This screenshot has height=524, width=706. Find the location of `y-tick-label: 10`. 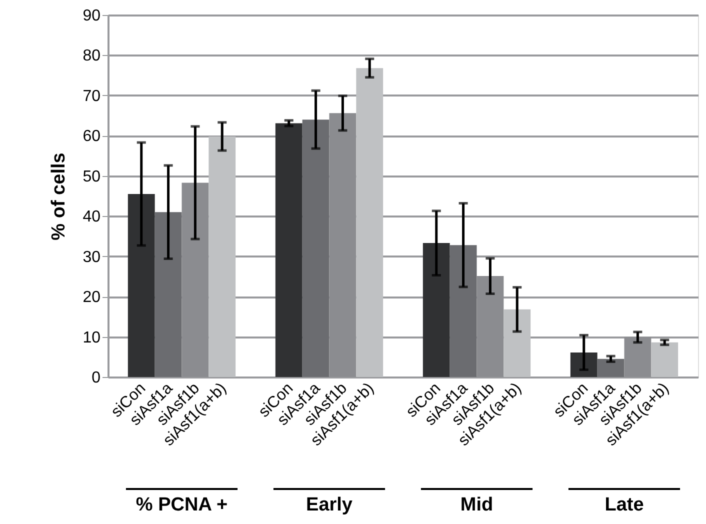

y-tick-label: 10 is located at coordinates (91, 337).